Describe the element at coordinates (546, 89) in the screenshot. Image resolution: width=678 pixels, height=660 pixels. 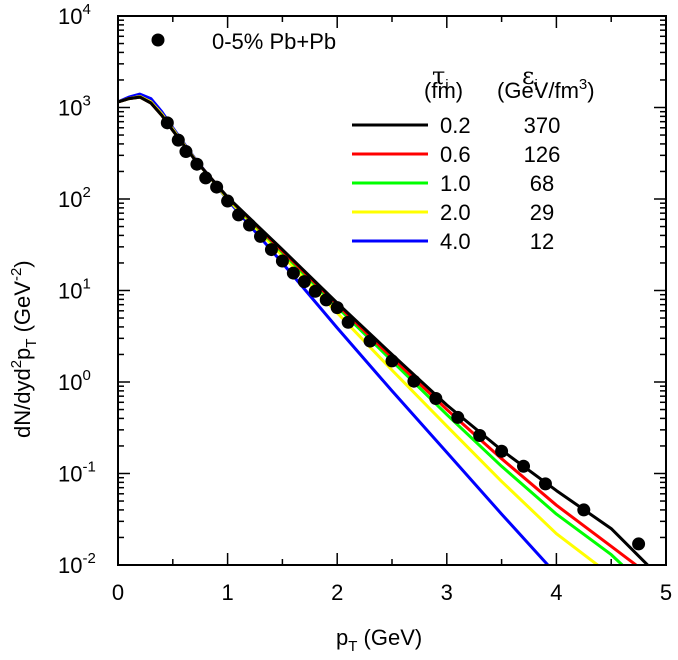
I see `legend-header-eps-unit: (GeV/fm3)` at that location.